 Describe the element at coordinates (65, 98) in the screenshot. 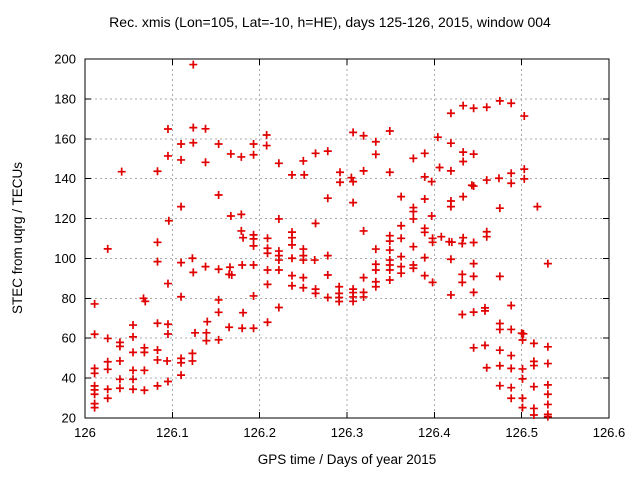

I see `y-tick-label: 180` at that location.